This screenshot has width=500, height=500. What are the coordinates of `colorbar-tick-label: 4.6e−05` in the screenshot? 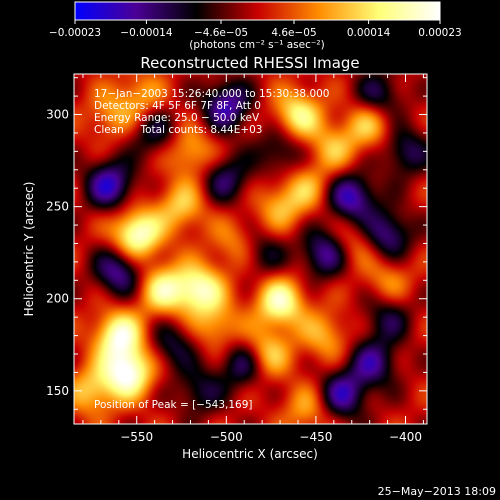 It's located at (293, 33).